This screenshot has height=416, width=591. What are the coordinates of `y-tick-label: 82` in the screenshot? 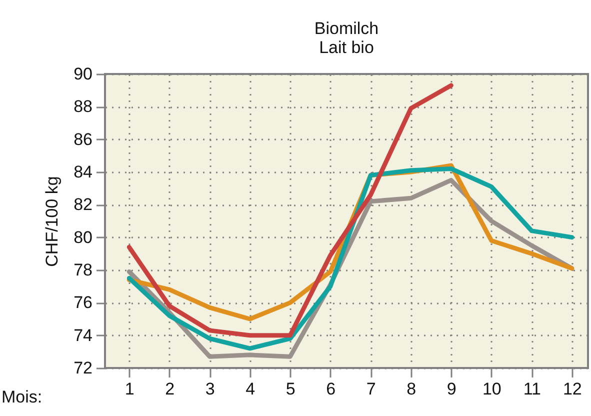 It's located at (83, 204).